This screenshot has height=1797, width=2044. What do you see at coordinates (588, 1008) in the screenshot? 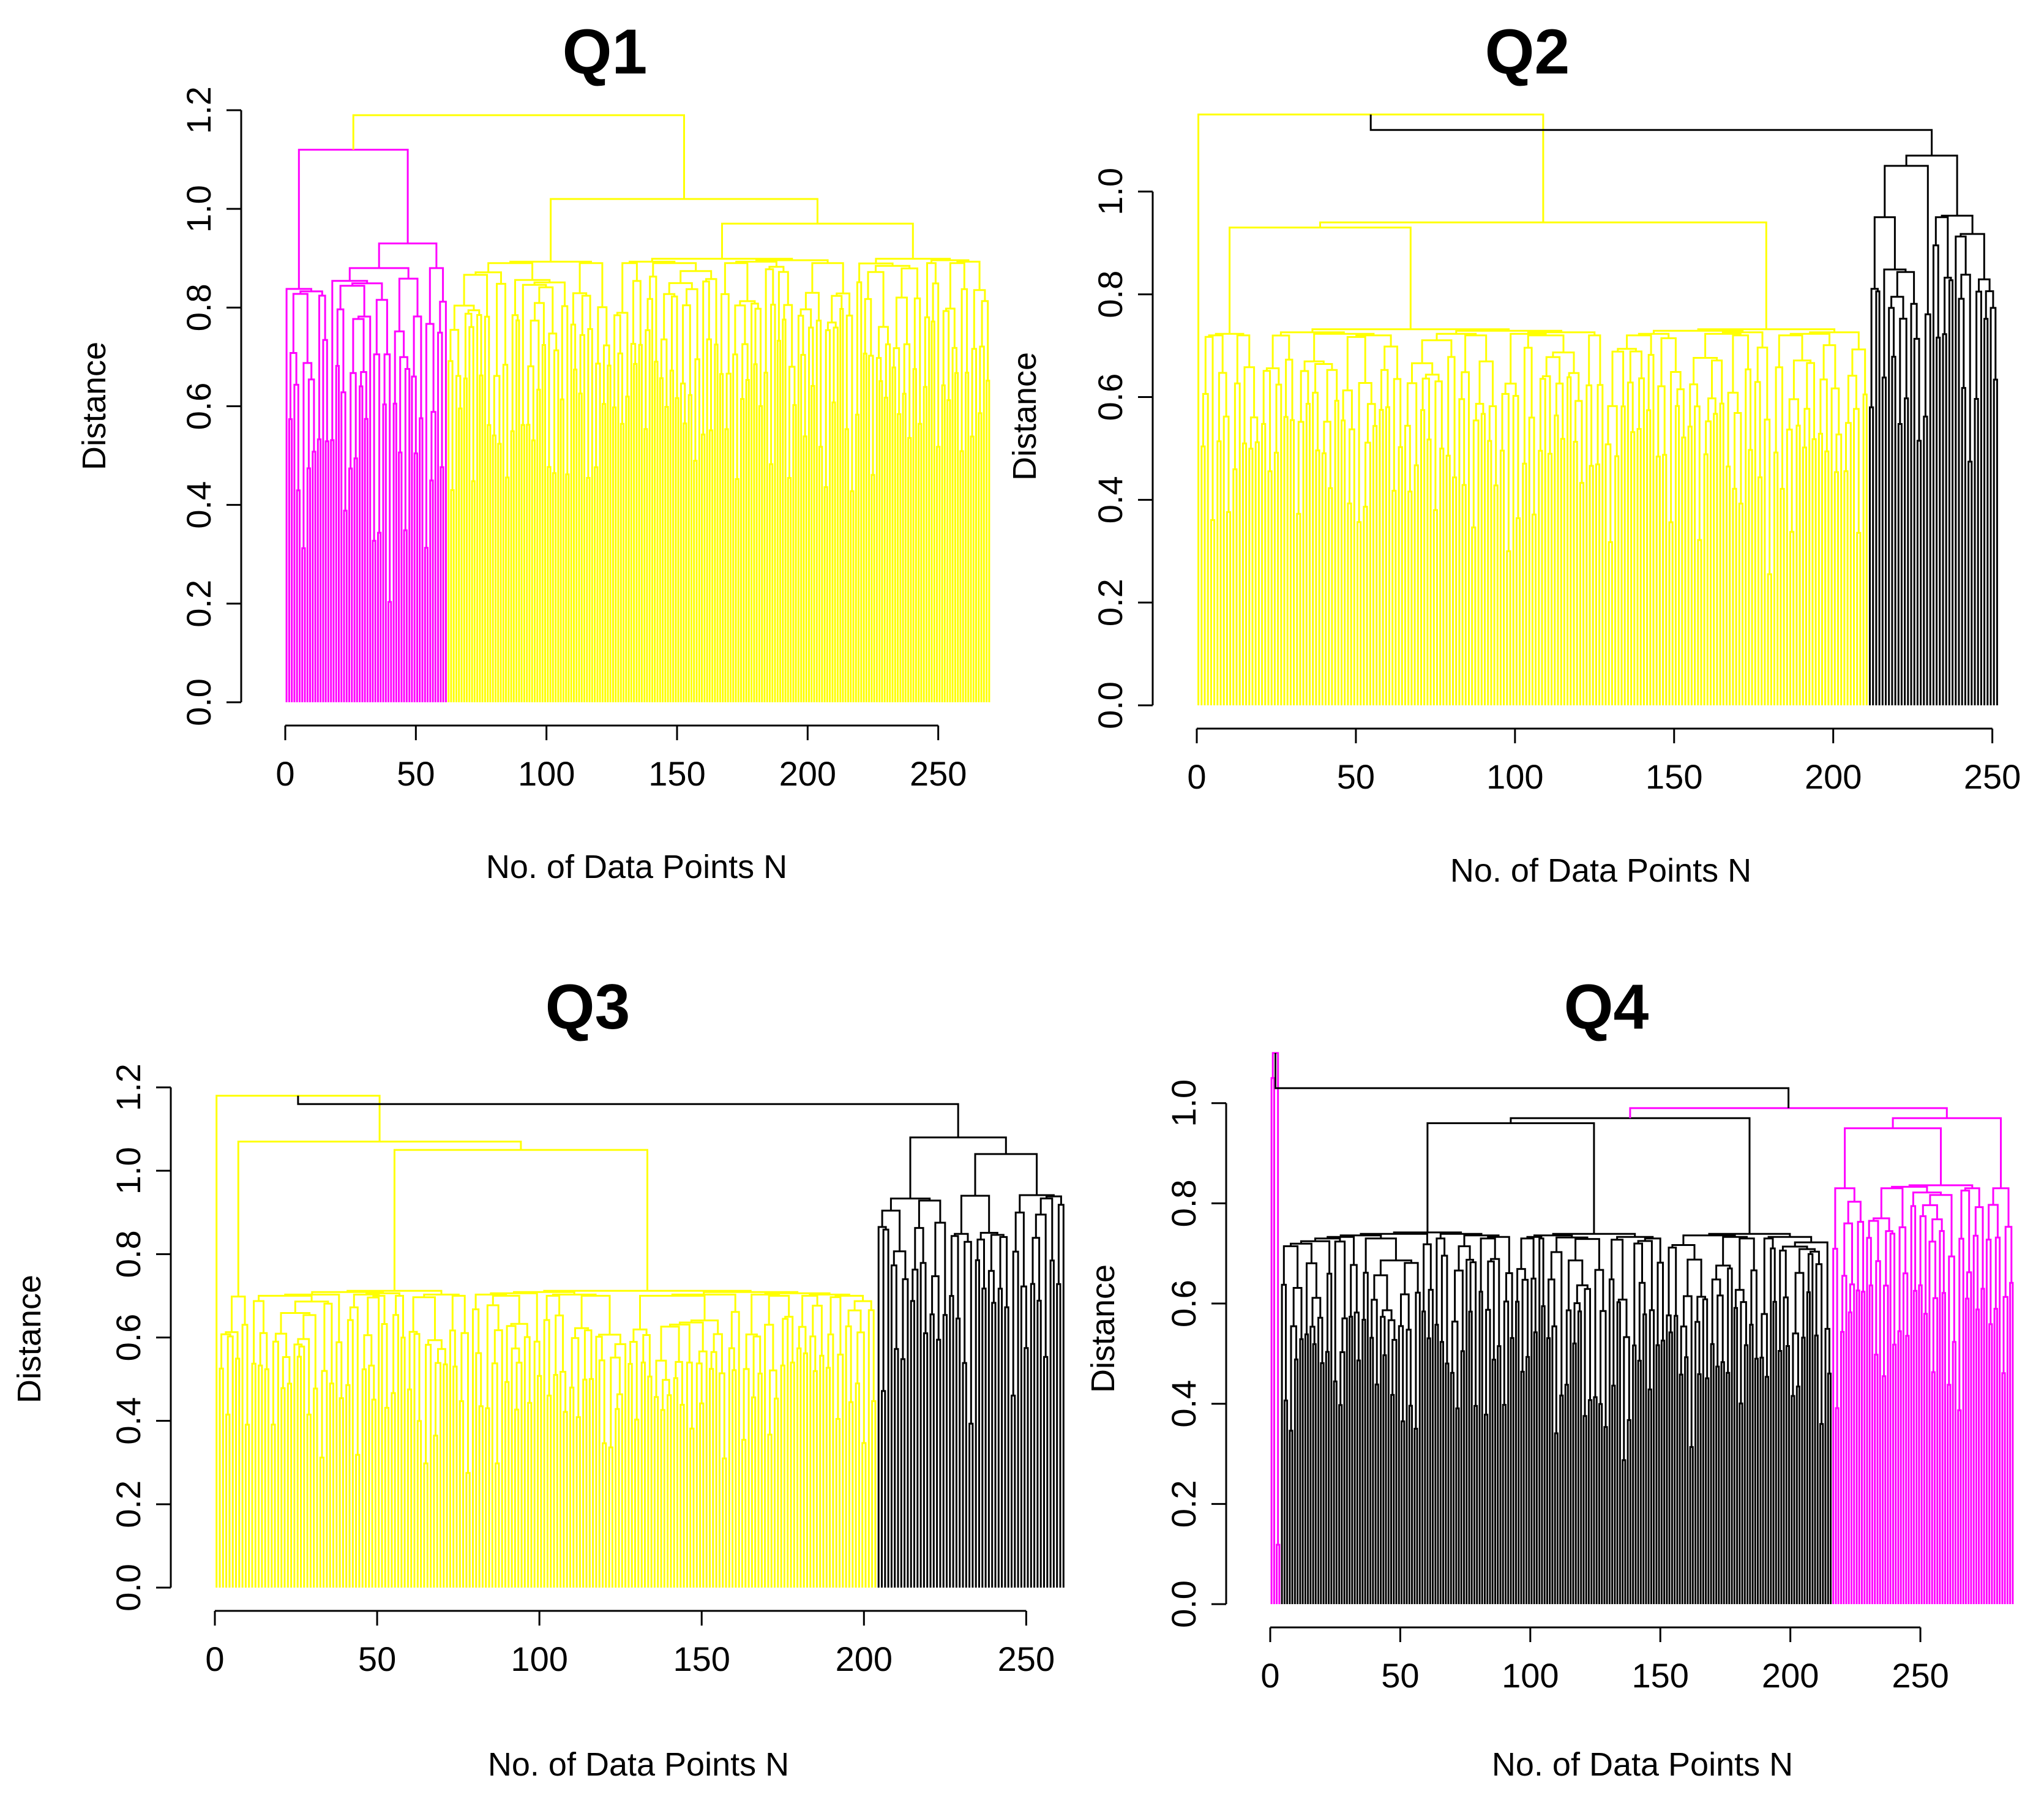
I see `chart-title: Q3` at bounding box center [588, 1008].